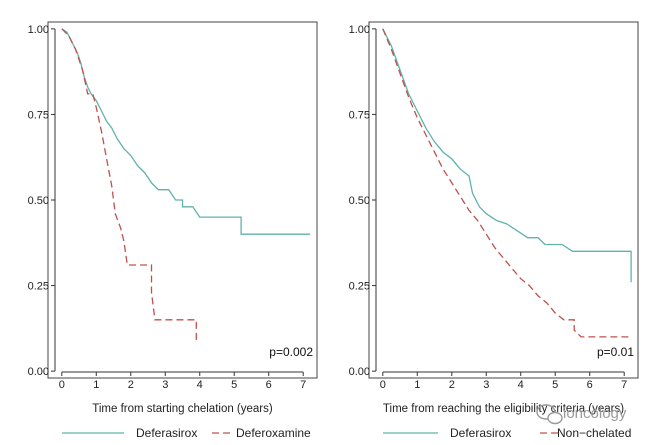  Describe the element at coordinates (129, 186) in the screenshot. I see `series-line-comparator` at that location.